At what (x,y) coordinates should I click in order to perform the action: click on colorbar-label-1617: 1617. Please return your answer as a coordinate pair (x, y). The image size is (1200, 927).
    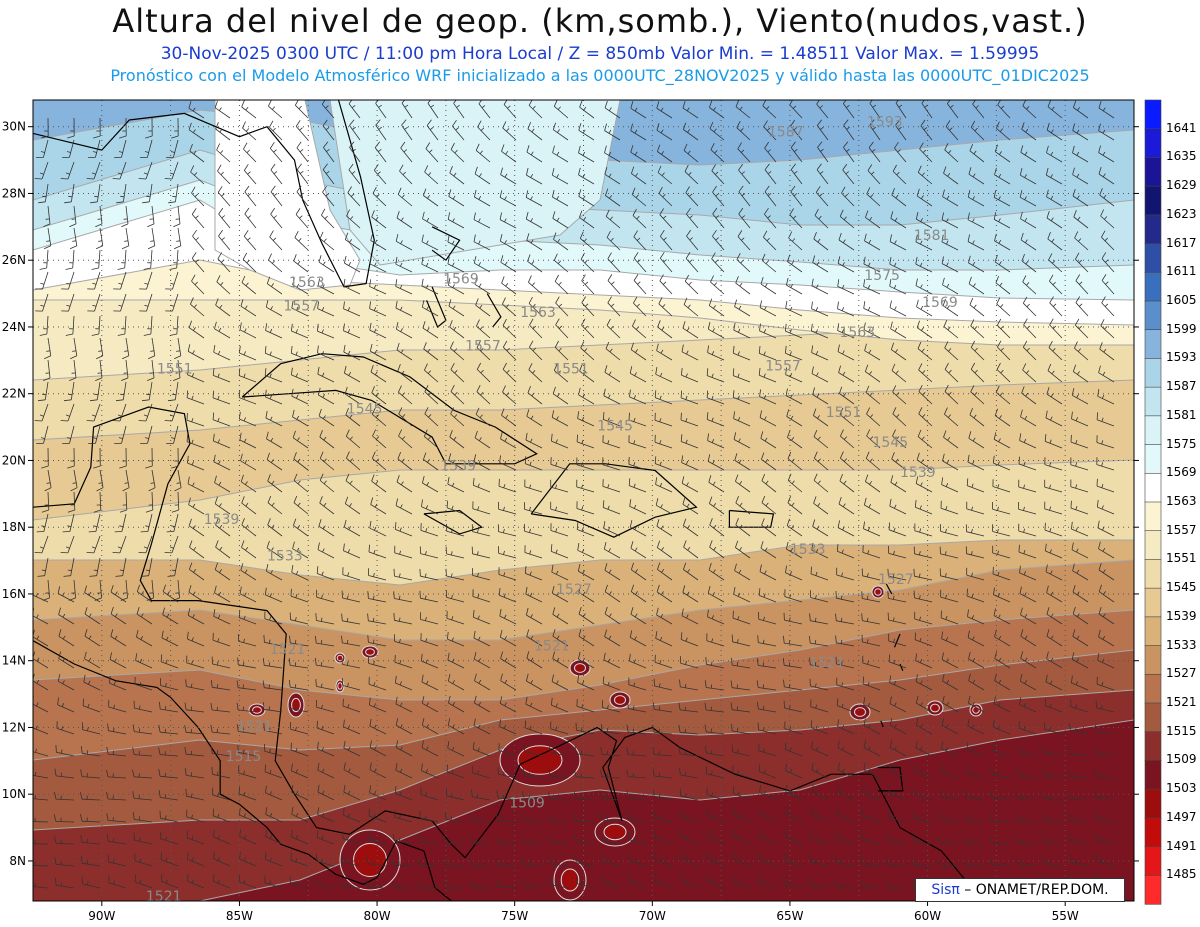
    Looking at the image, I should click on (1181, 242).